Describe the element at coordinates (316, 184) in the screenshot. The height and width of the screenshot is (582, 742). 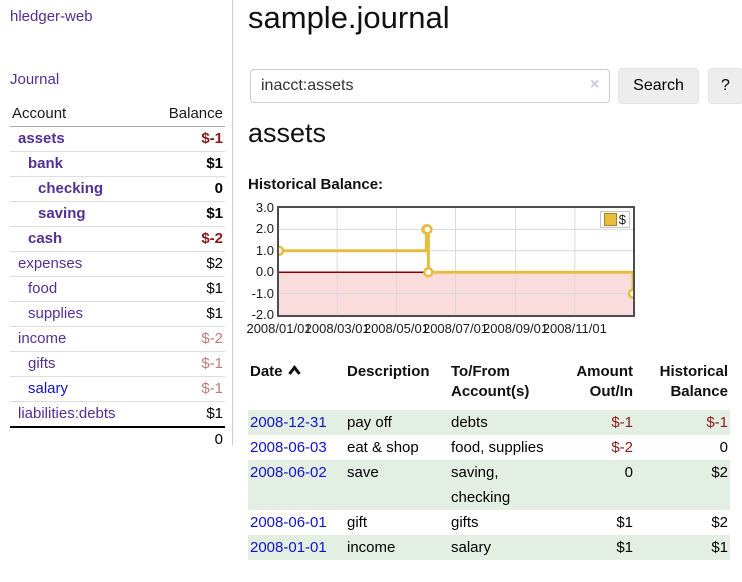
I see `chart-title: Historical Balance:` at that location.